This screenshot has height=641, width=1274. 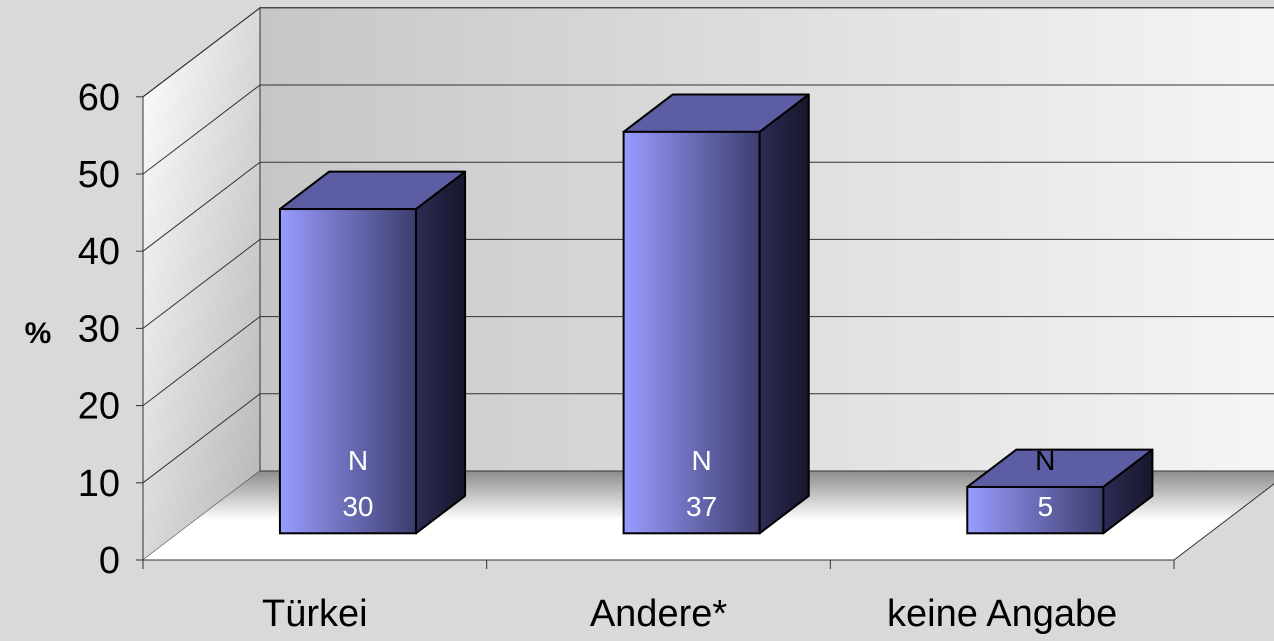 What do you see at coordinates (315, 614) in the screenshot?
I see `x-tick-label: Türkei` at bounding box center [315, 614].